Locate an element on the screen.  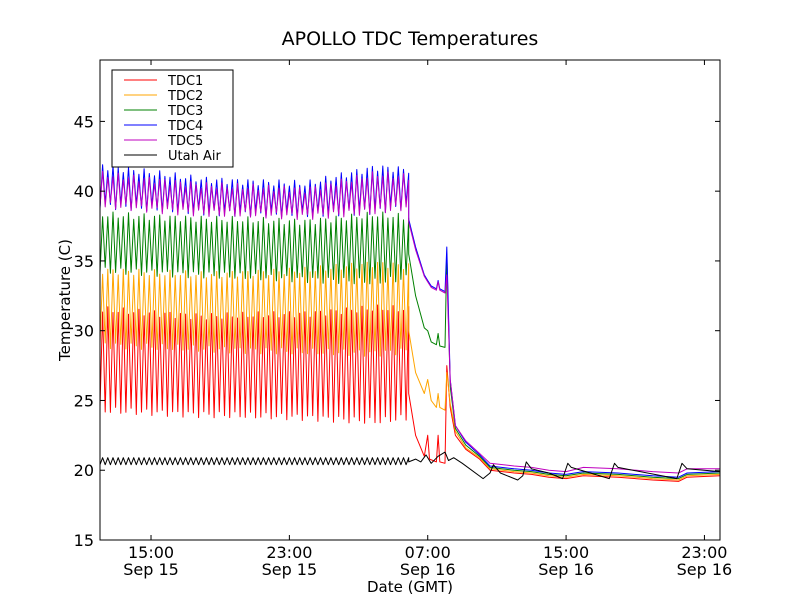
legend-label: Utah Air is located at coordinates (194, 156).